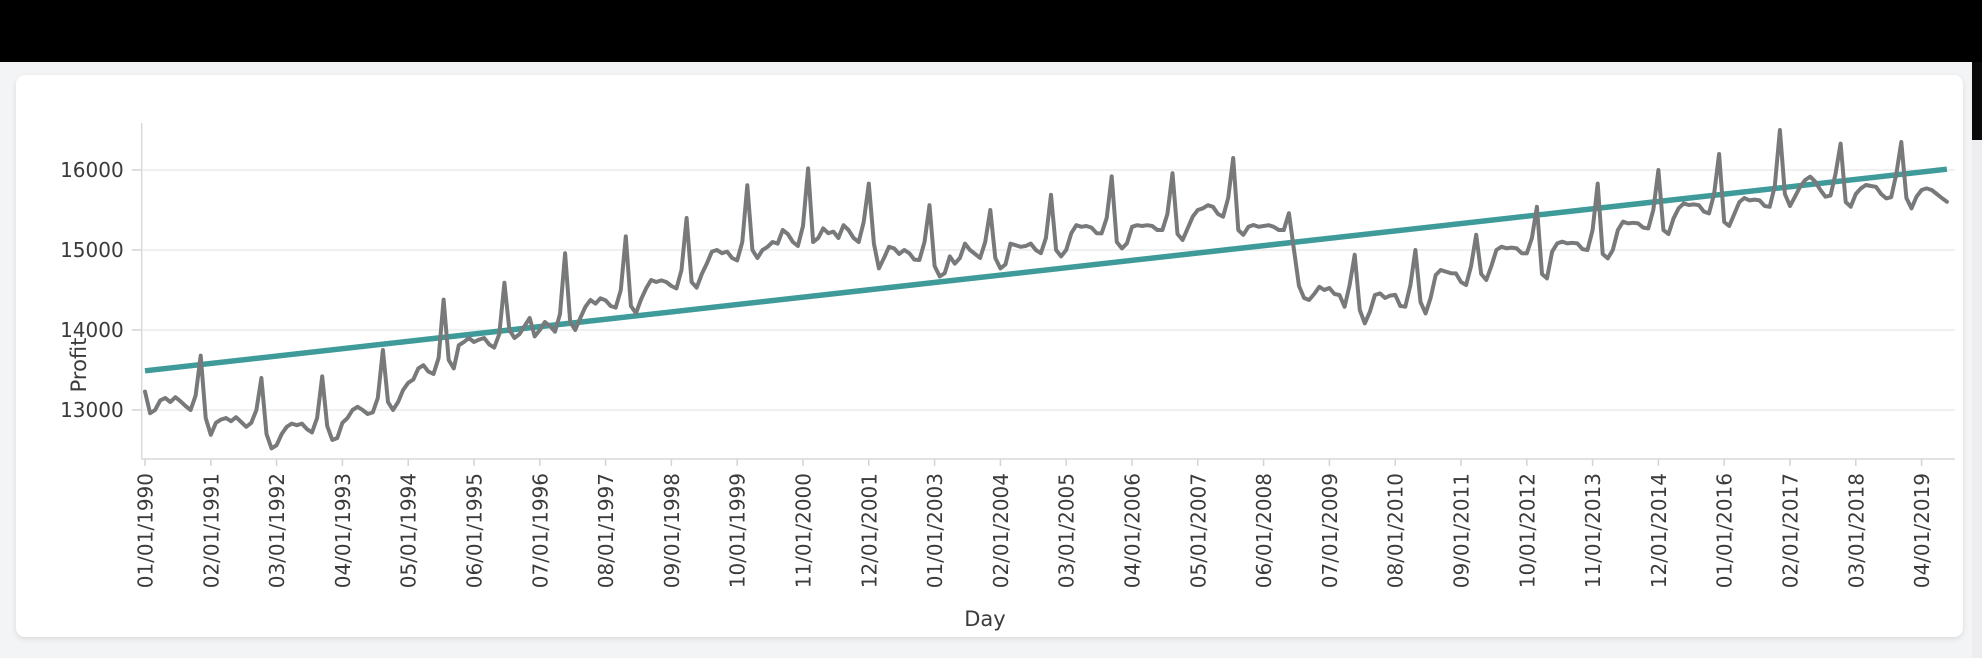  What do you see at coordinates (1922, 530) in the screenshot?
I see `svg-text: 04/01/2019` at bounding box center [1922, 530].